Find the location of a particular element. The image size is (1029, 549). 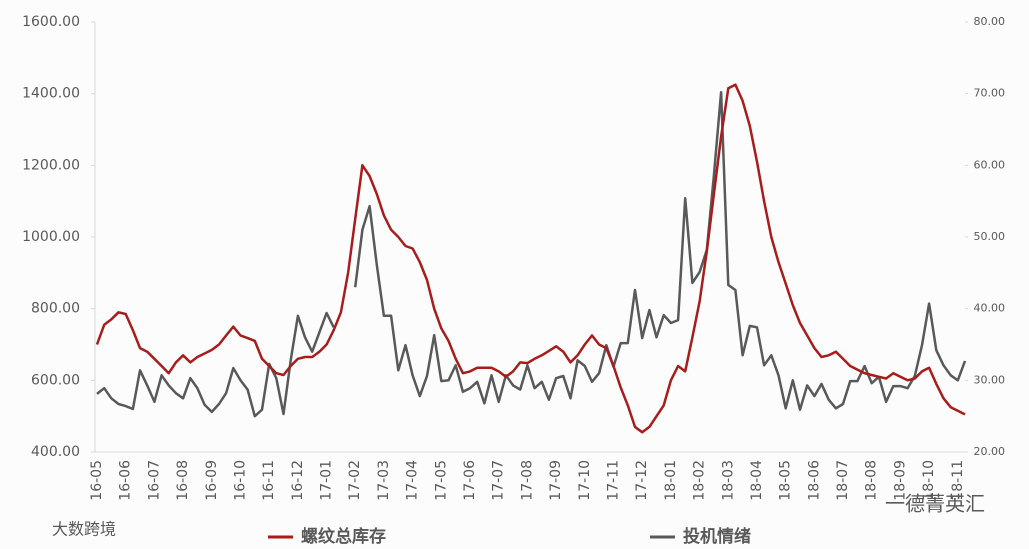

x-tick-label: 17-02 is located at coordinates (355, 480).